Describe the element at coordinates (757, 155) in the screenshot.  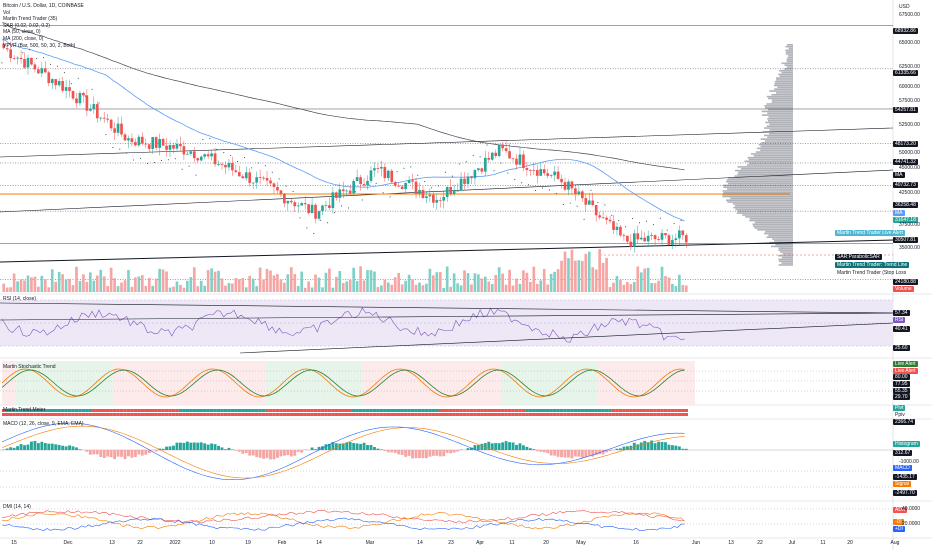
I see `volume-profile` at that location.